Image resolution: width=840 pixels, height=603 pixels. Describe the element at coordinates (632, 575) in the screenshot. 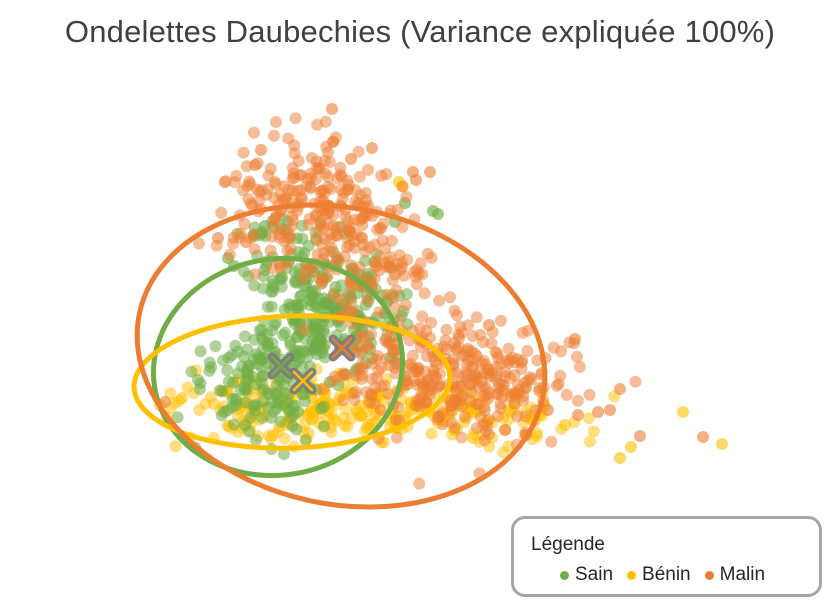

I see `legend-marker-benin` at that location.